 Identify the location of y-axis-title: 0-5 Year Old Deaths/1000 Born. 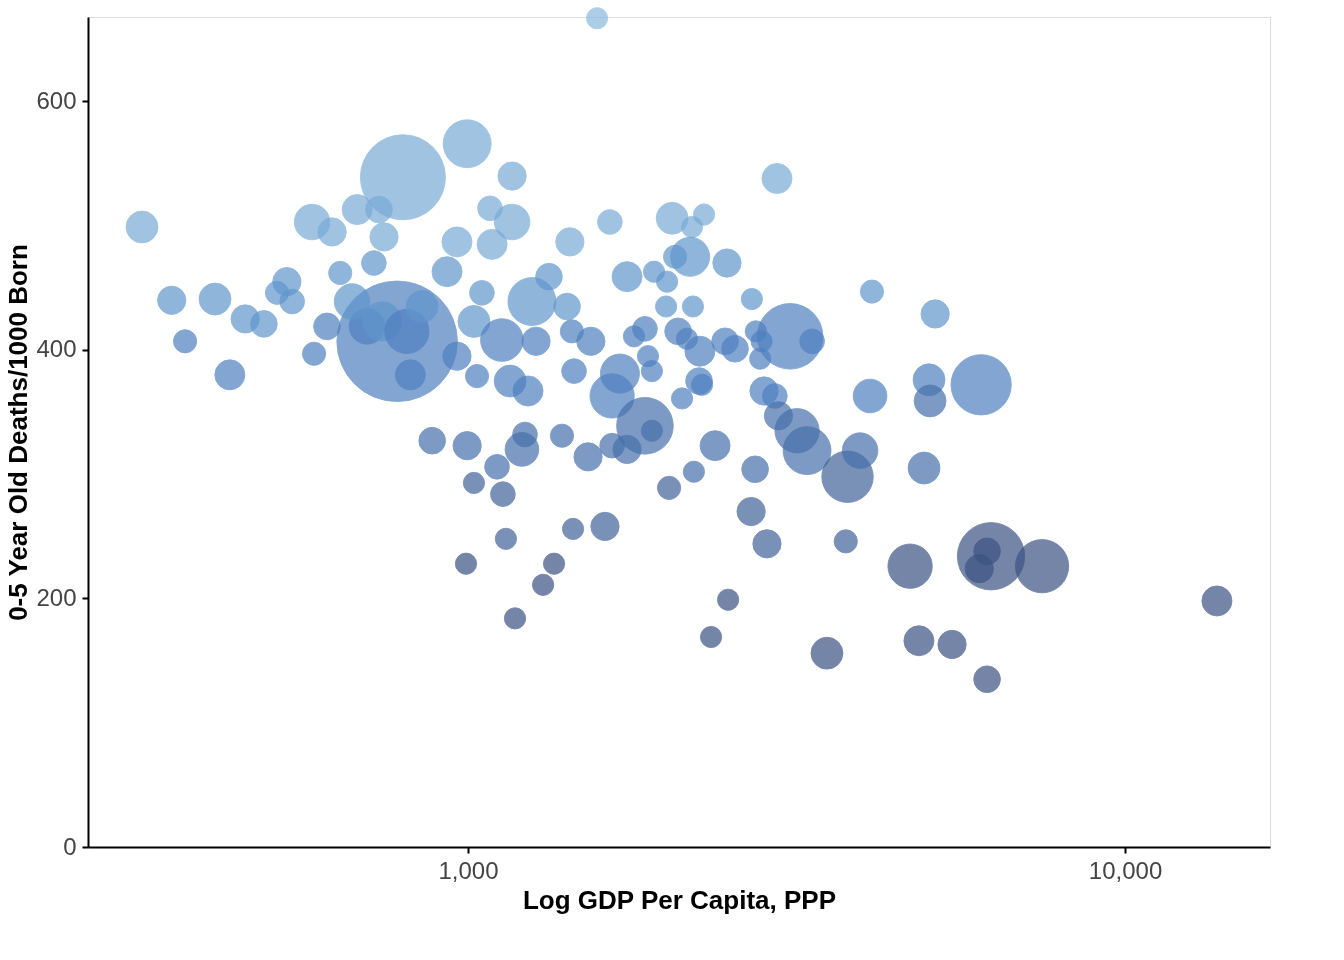
(18, 432).